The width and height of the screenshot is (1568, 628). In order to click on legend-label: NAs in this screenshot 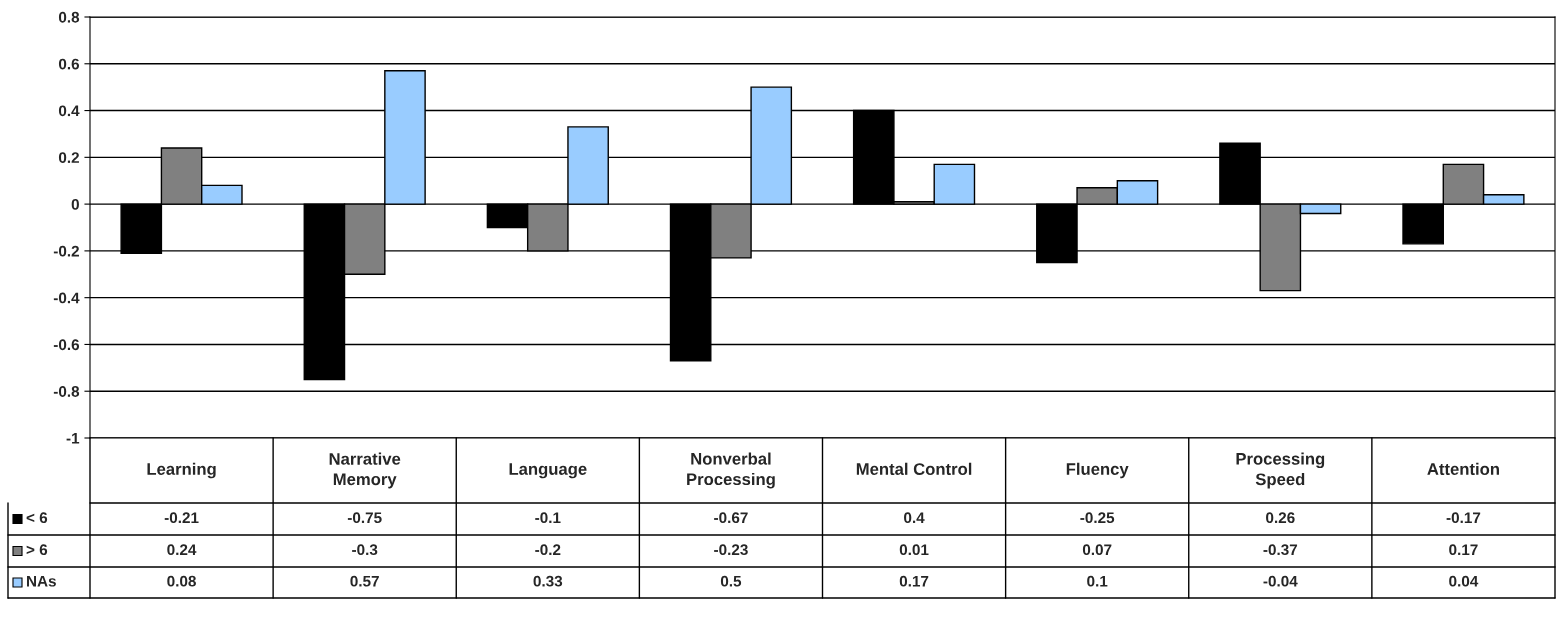, I will do `click(41, 581)`.